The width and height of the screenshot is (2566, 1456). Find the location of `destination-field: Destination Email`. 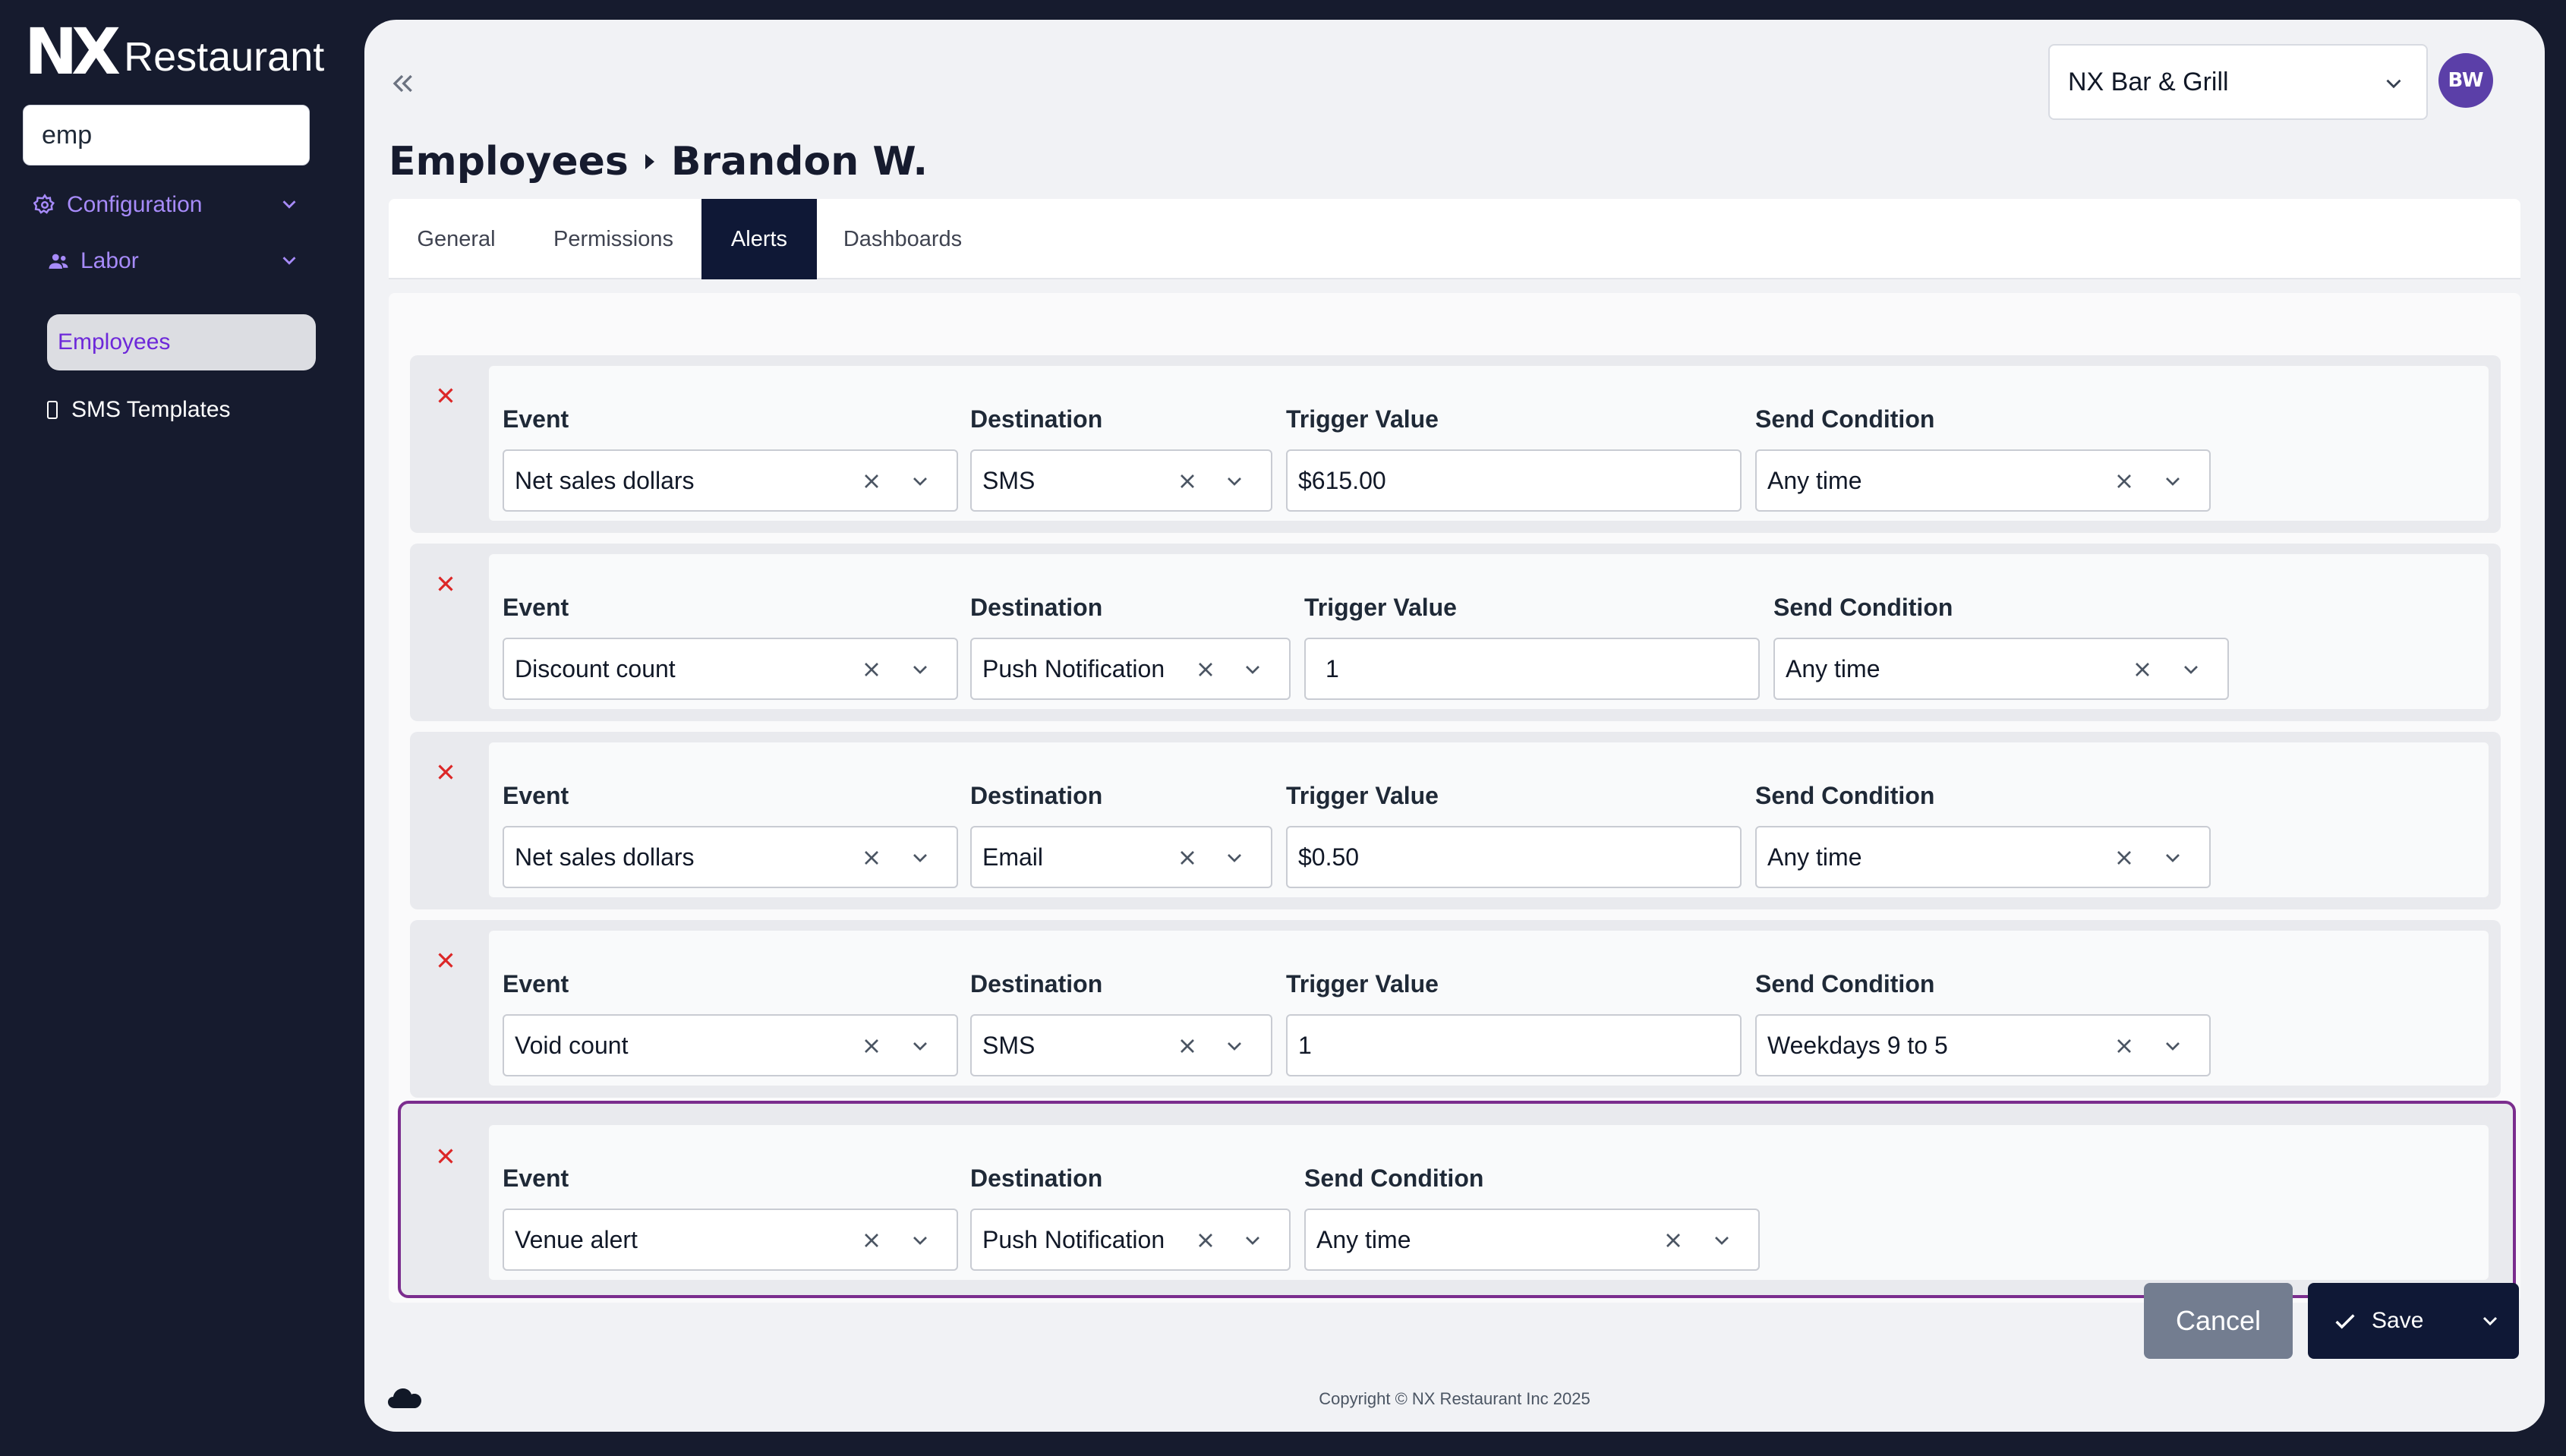

destination-field: Destination Email is located at coordinates (1121, 834).